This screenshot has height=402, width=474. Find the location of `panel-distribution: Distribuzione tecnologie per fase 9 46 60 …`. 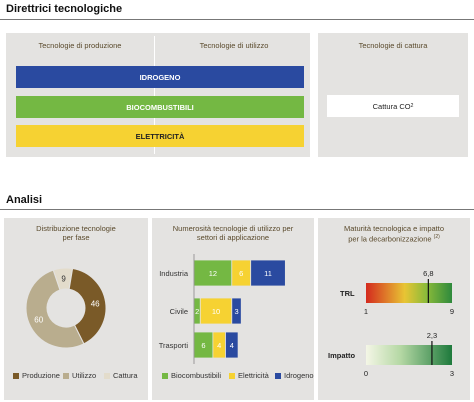

panel-distribution: Distribuzione tecnologie per fase 9 46 60 … is located at coordinates (76, 309).